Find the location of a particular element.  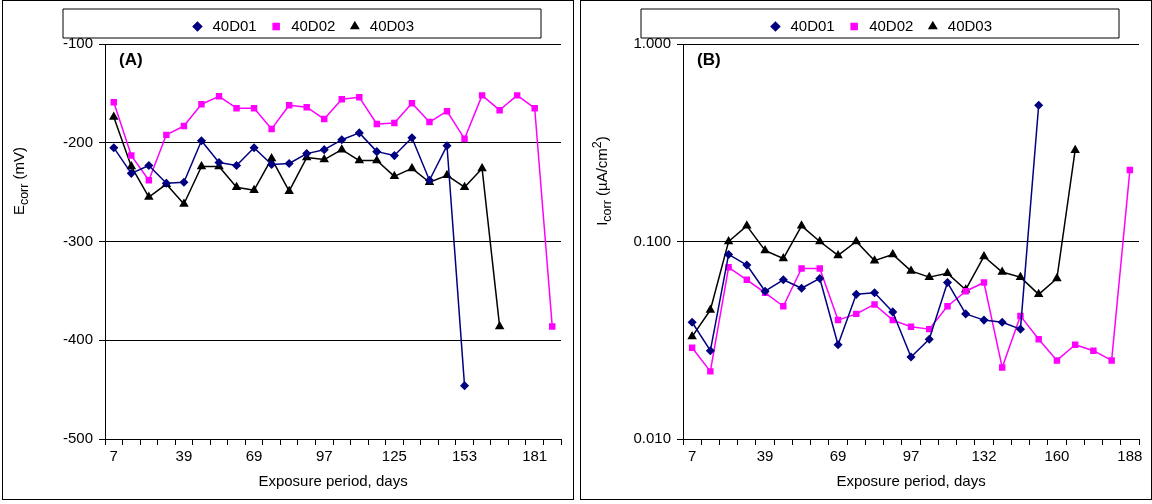

y-tick-label: -300 is located at coordinates (77, 240).